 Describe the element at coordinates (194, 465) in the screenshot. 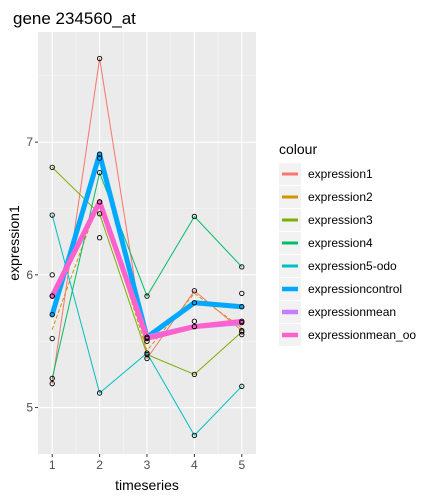

I see `x-tick-label: 4` at that location.